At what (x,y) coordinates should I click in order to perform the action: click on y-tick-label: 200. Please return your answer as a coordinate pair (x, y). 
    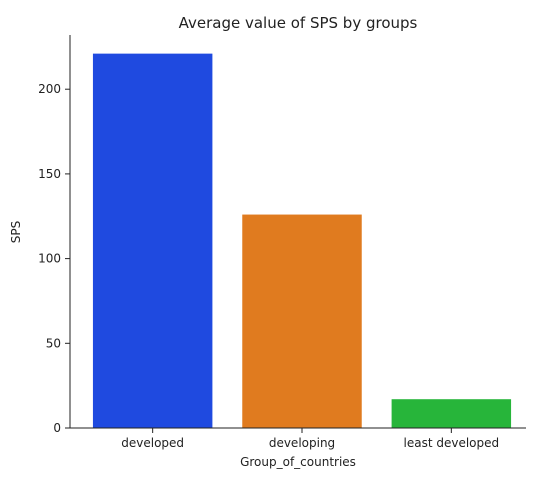
    Looking at the image, I should click on (49, 89).